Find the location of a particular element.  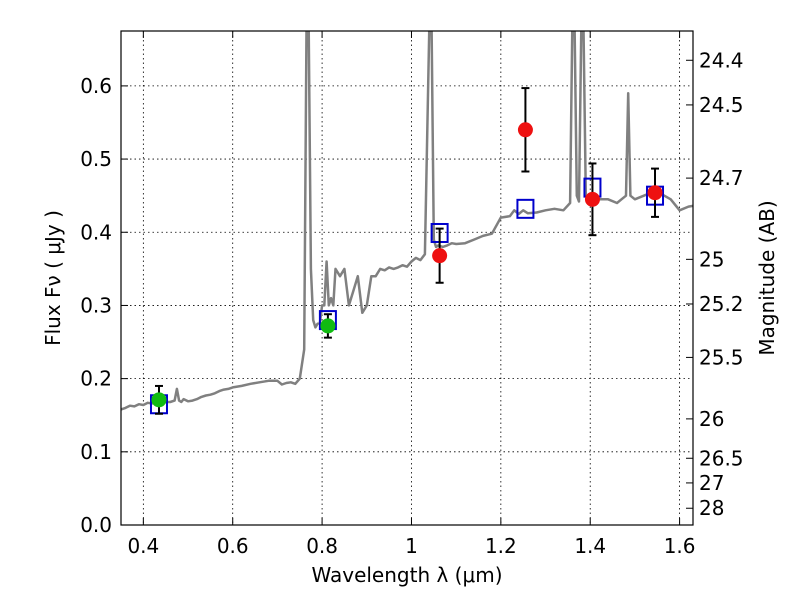

y-axis-label: Flux Fν ( μJy ) is located at coordinates (53, 278).